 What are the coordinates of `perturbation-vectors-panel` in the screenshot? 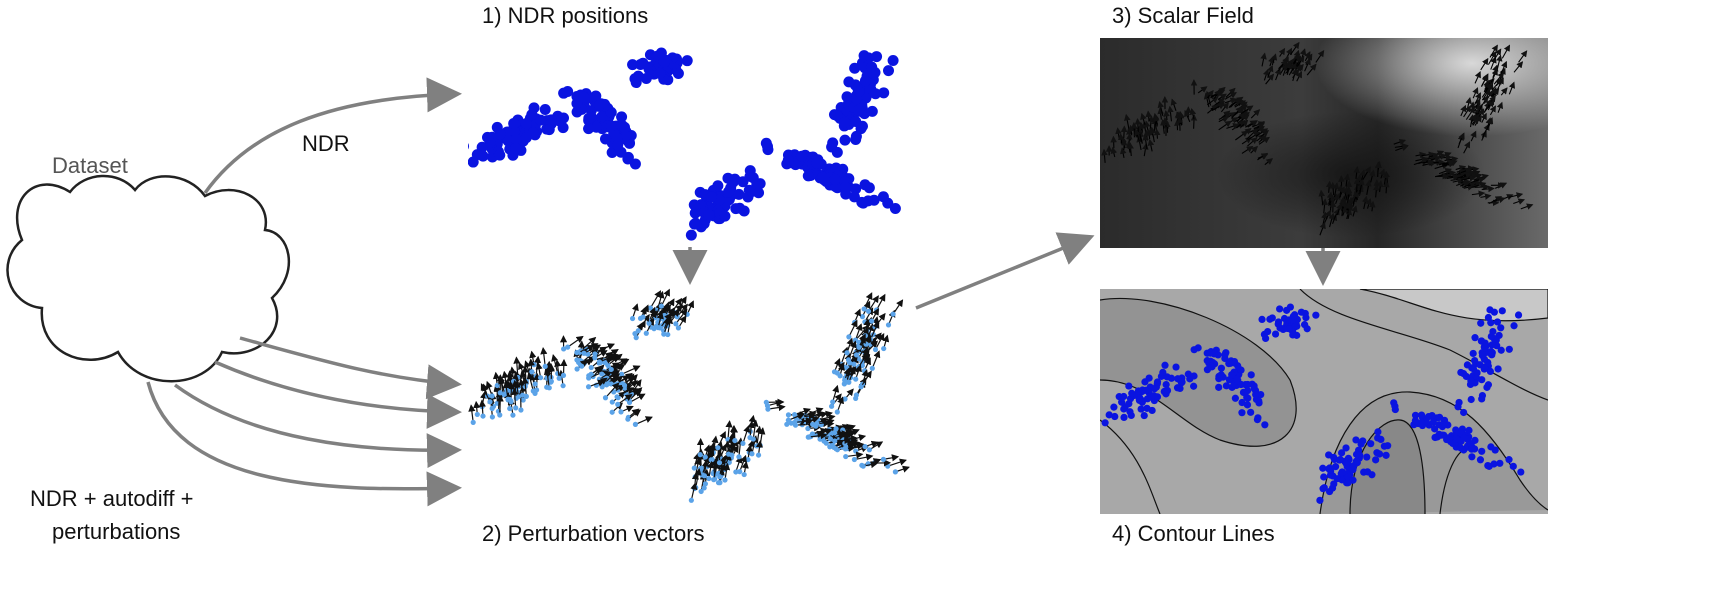 It's located at (689, 395).